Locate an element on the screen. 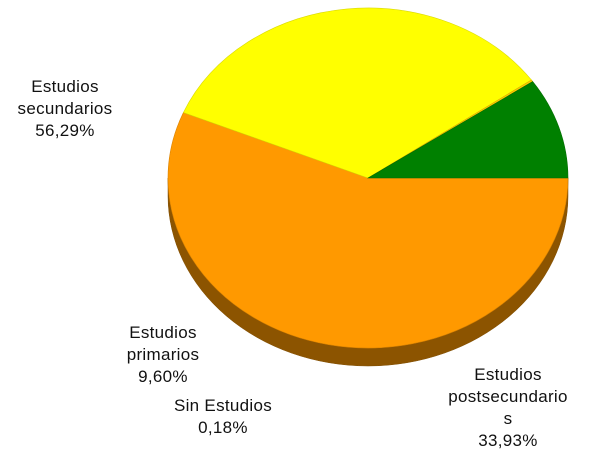 Image resolution: width=589 pixels, height=452 pixels. label-estudios-primarios: Estudios primarios 9,60% is located at coordinates (163, 355).